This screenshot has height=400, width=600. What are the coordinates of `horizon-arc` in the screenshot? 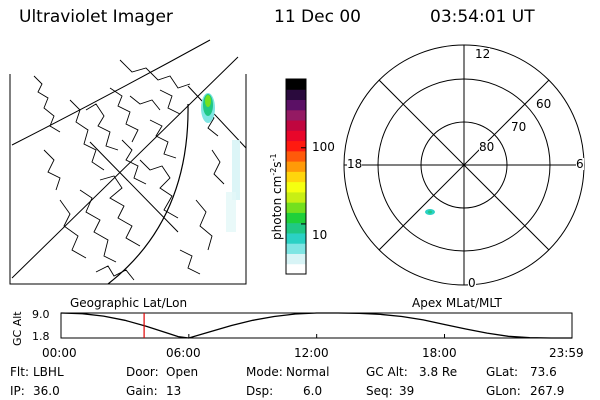 It's located at (148, 194).